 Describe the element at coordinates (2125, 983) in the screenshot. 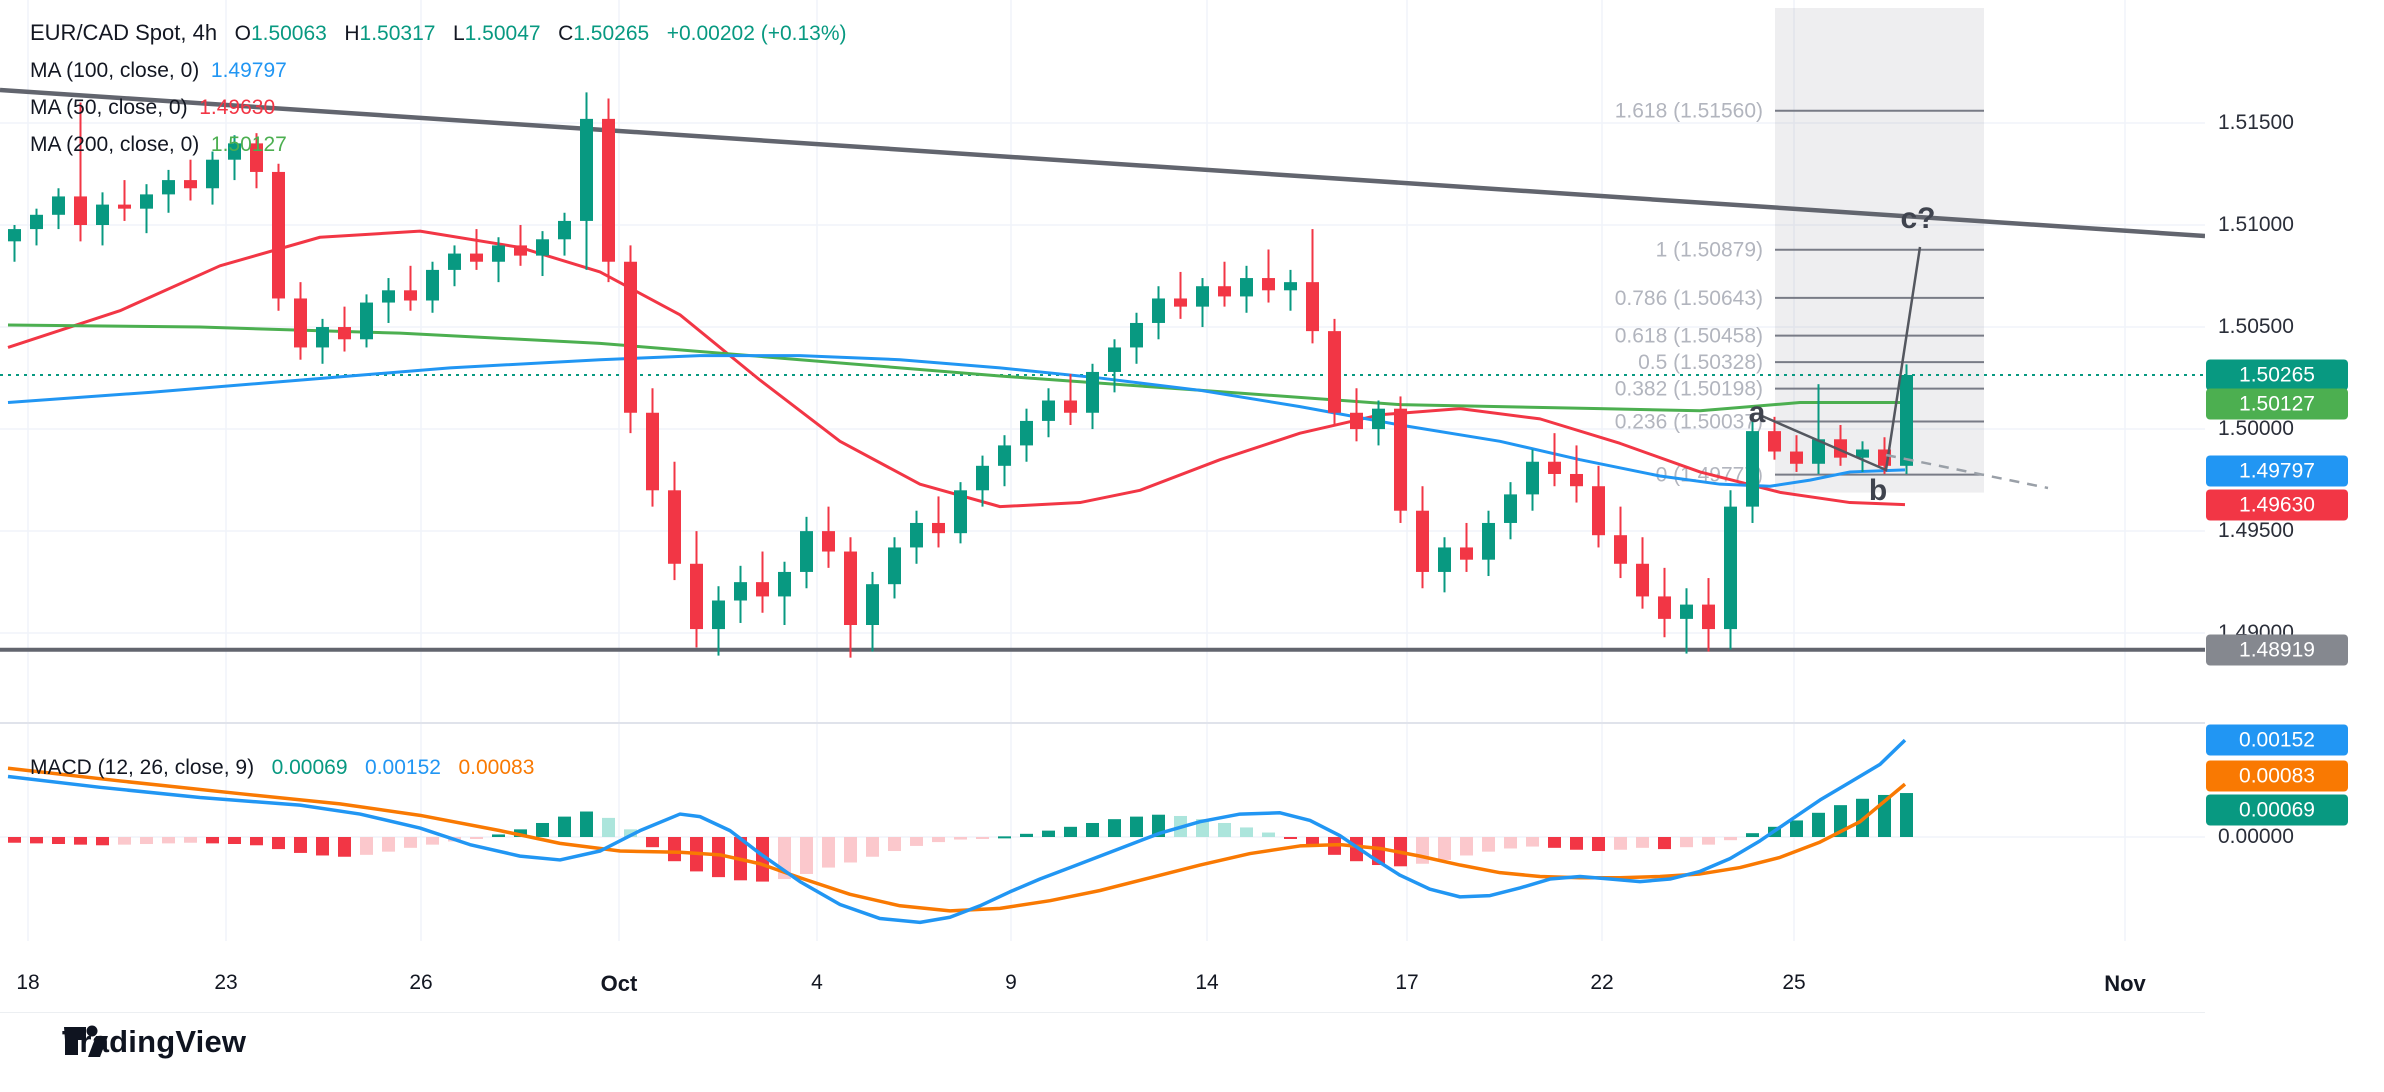

I see `time-label-Nov: Nov` at that location.